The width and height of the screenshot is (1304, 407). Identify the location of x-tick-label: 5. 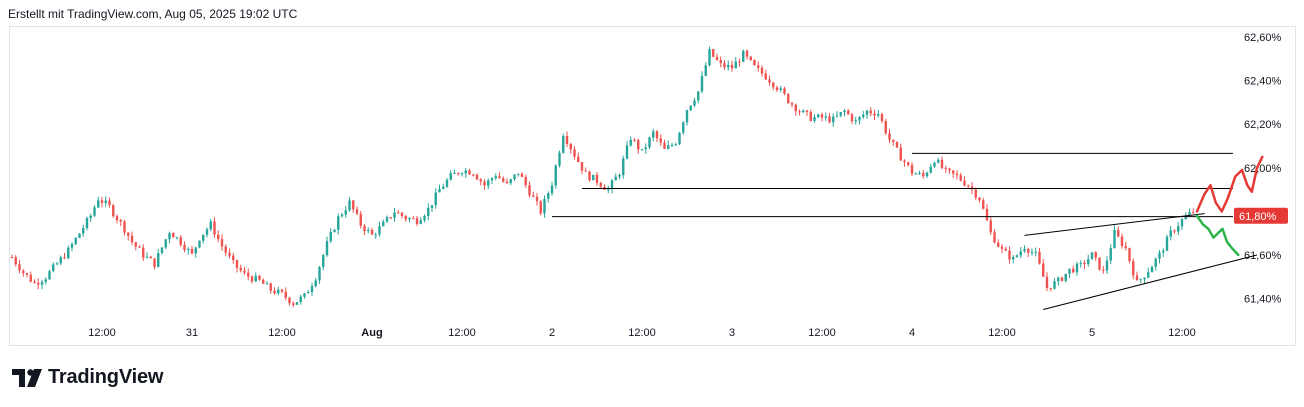
(1092, 333).